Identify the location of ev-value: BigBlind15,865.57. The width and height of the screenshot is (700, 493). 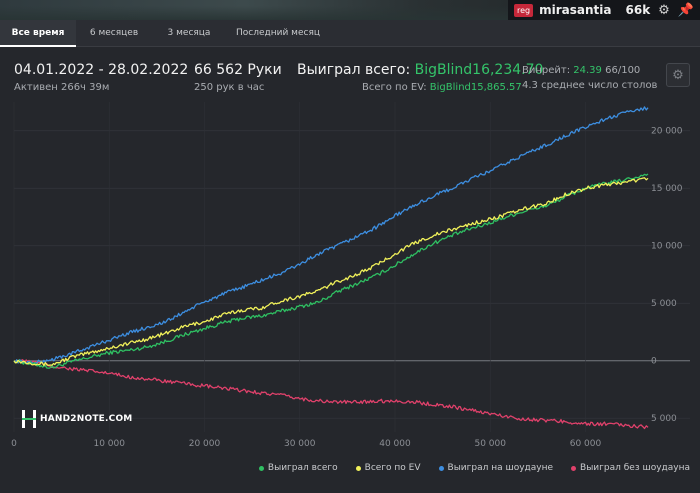
(475, 87).